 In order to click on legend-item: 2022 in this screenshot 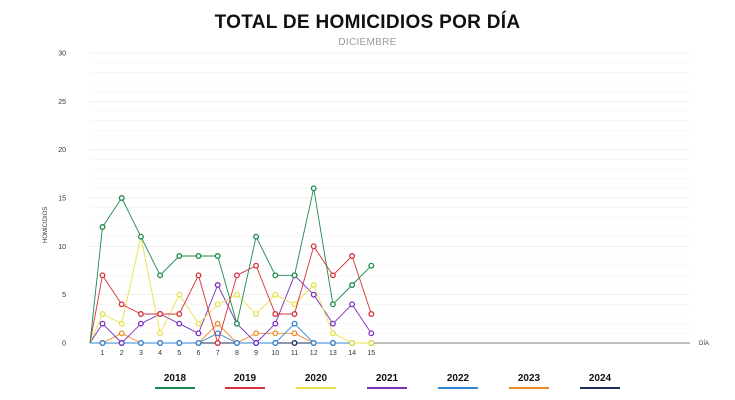, I will do `click(458, 381)`.